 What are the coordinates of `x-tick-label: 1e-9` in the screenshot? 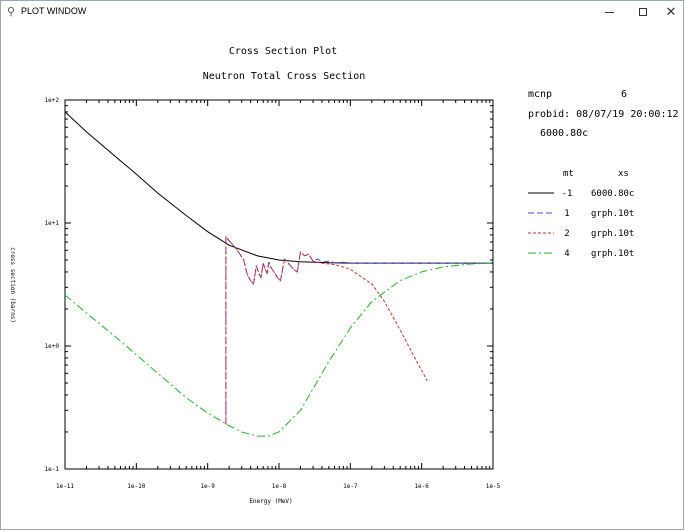 It's located at (207, 486).